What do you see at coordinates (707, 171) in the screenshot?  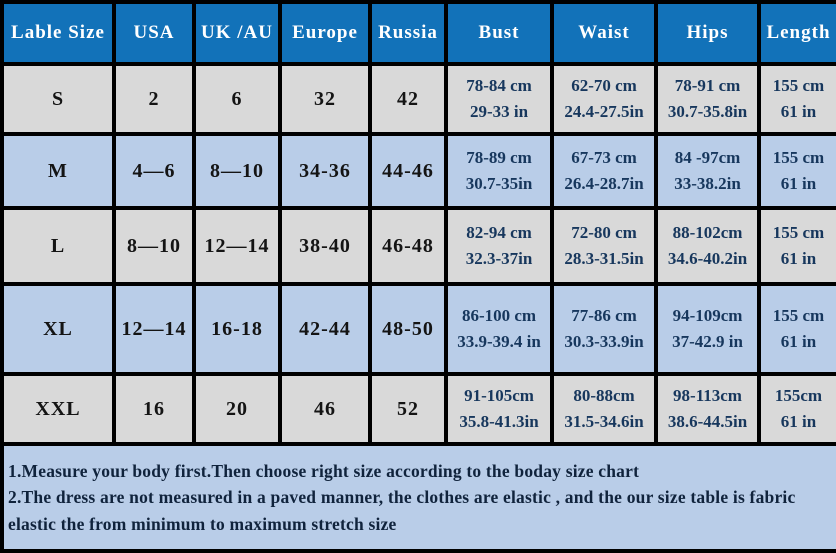 I see `cell-hips: 84 -97cm 33-38.2in` at bounding box center [707, 171].